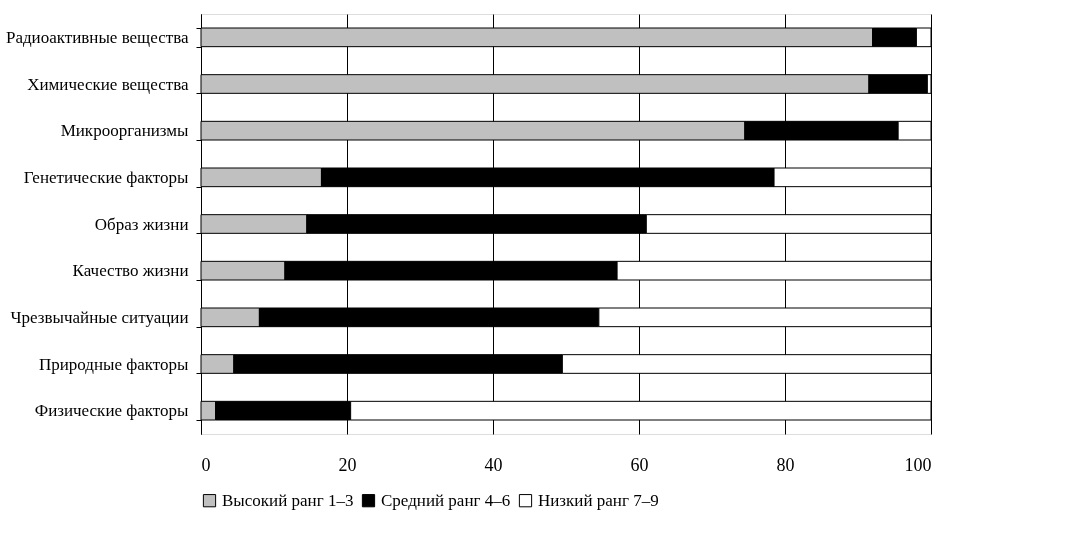 This screenshot has width=1067, height=551. Describe the element at coordinates (114, 364) in the screenshot. I see `y-tick-label: Природные факторы` at that location.